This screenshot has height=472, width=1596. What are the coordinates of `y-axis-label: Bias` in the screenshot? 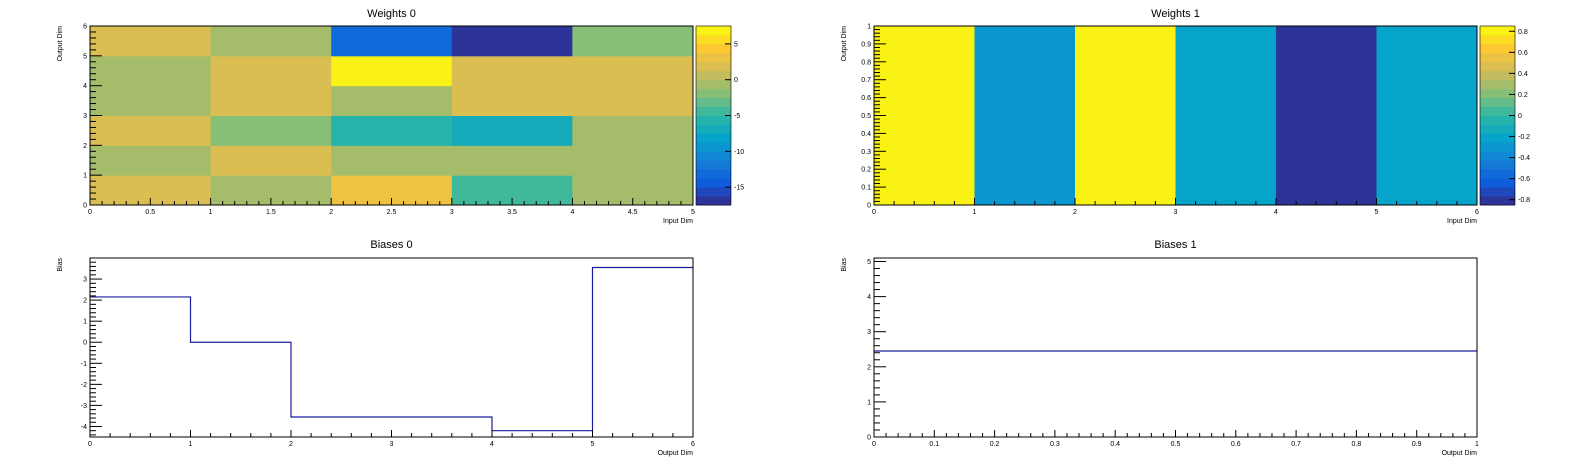 It's located at (60, 265).